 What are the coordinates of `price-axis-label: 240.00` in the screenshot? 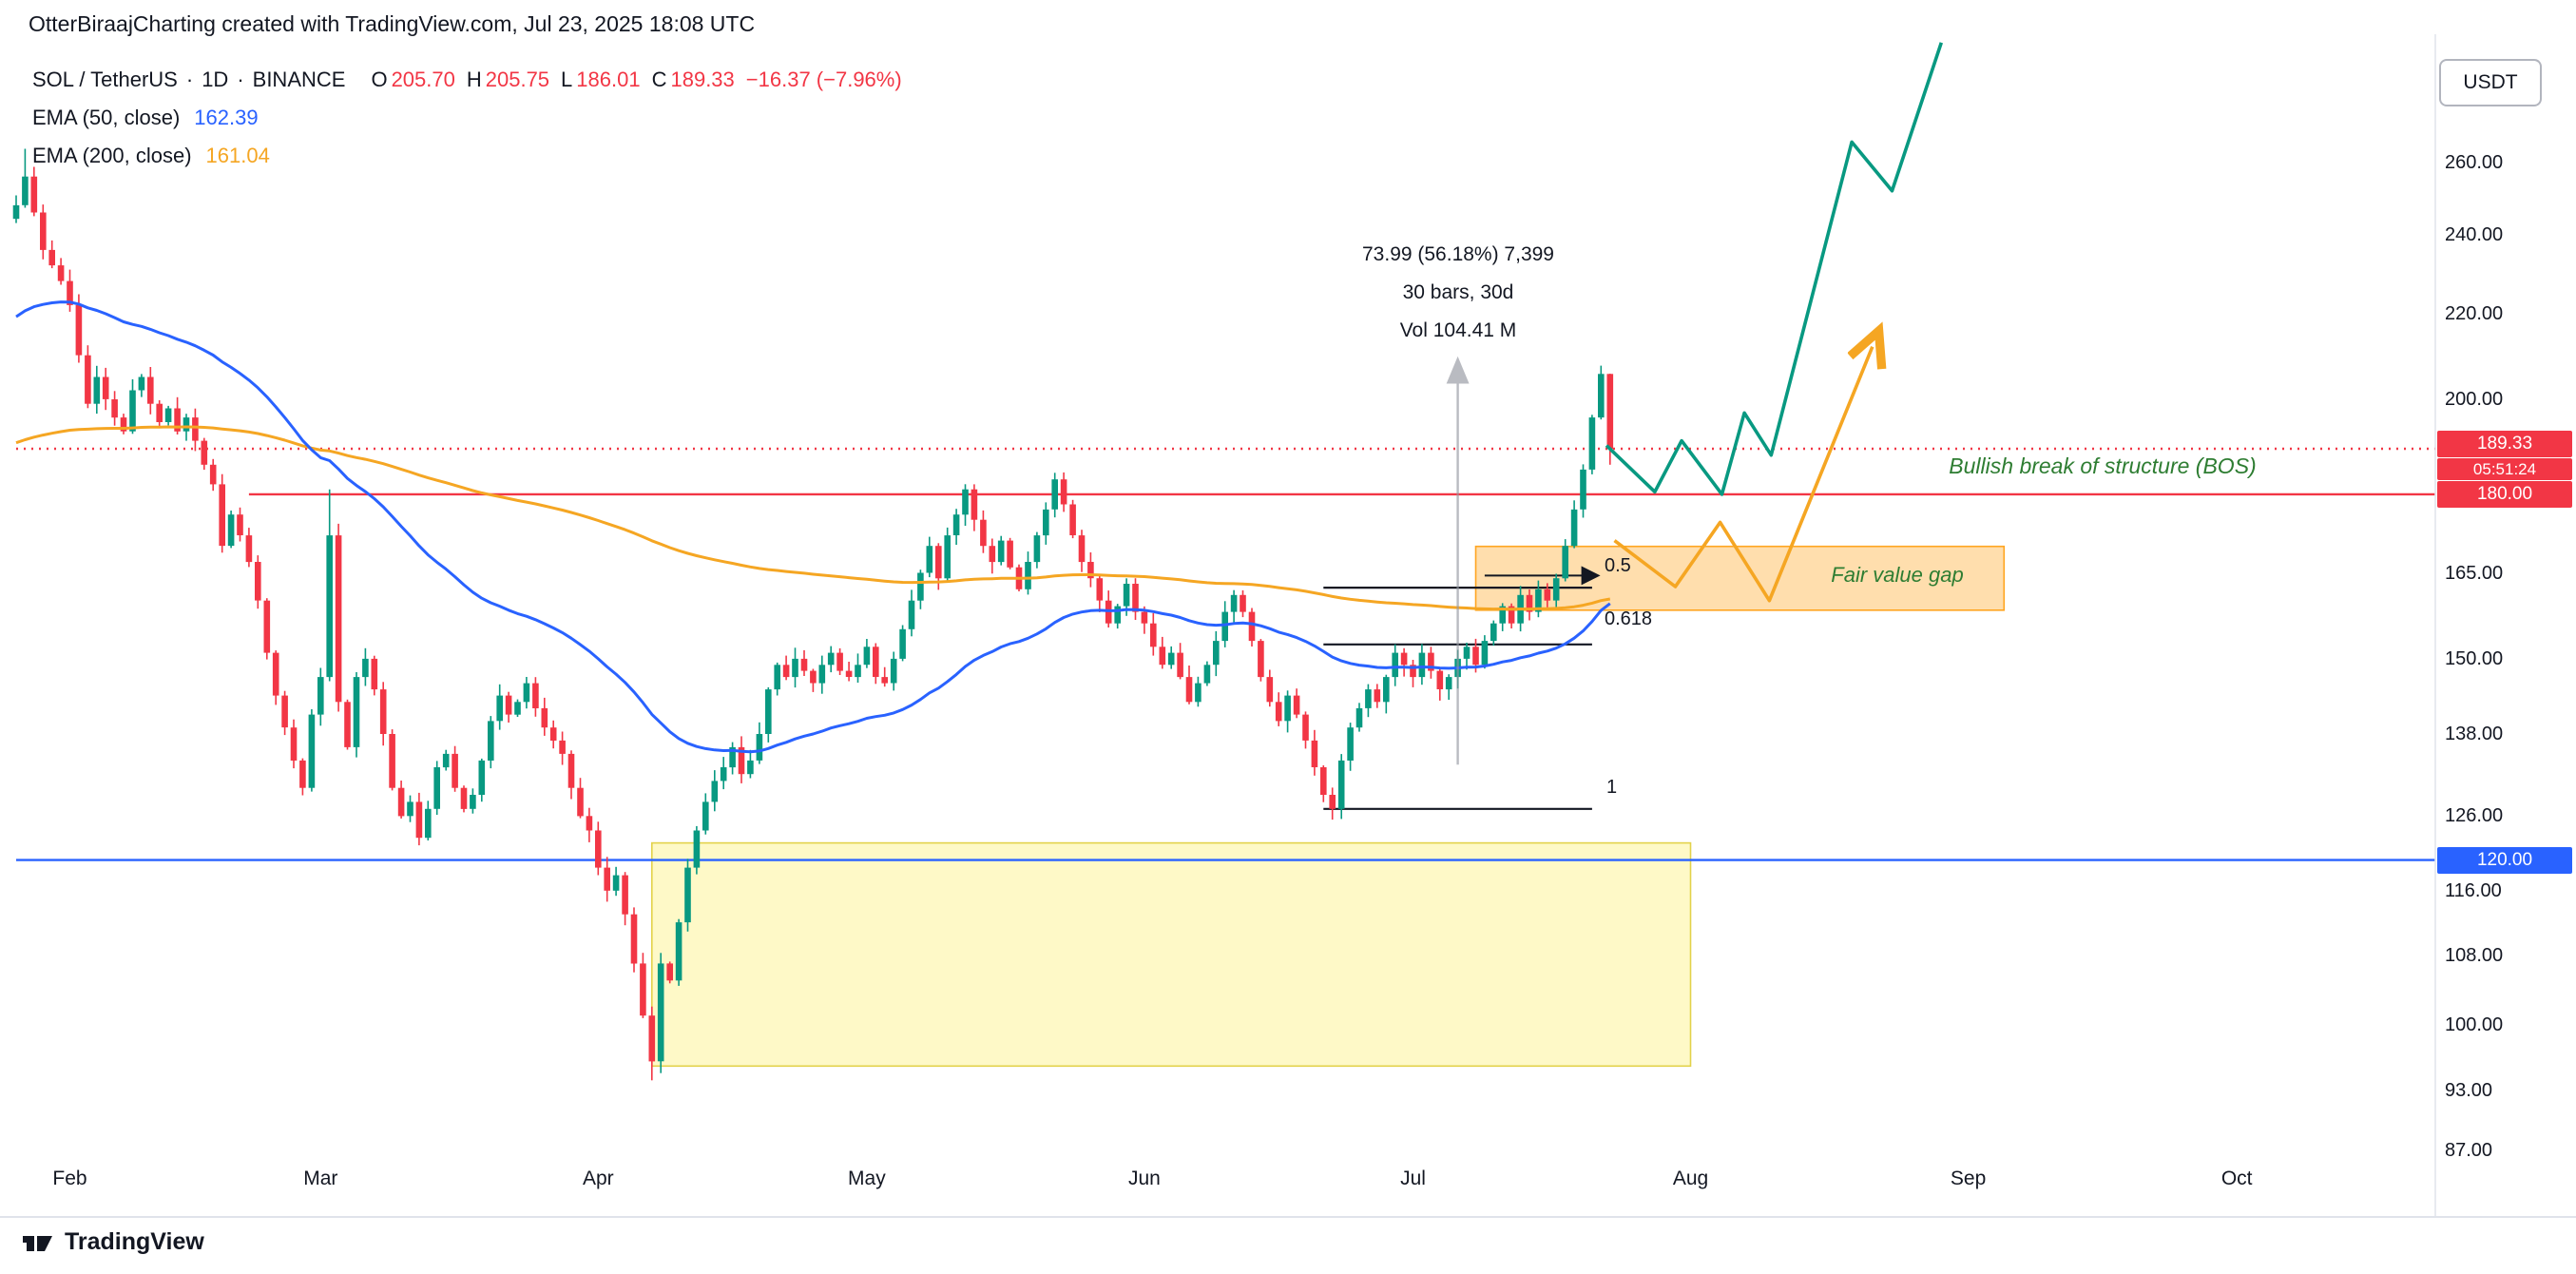 It's located at (2475, 234).